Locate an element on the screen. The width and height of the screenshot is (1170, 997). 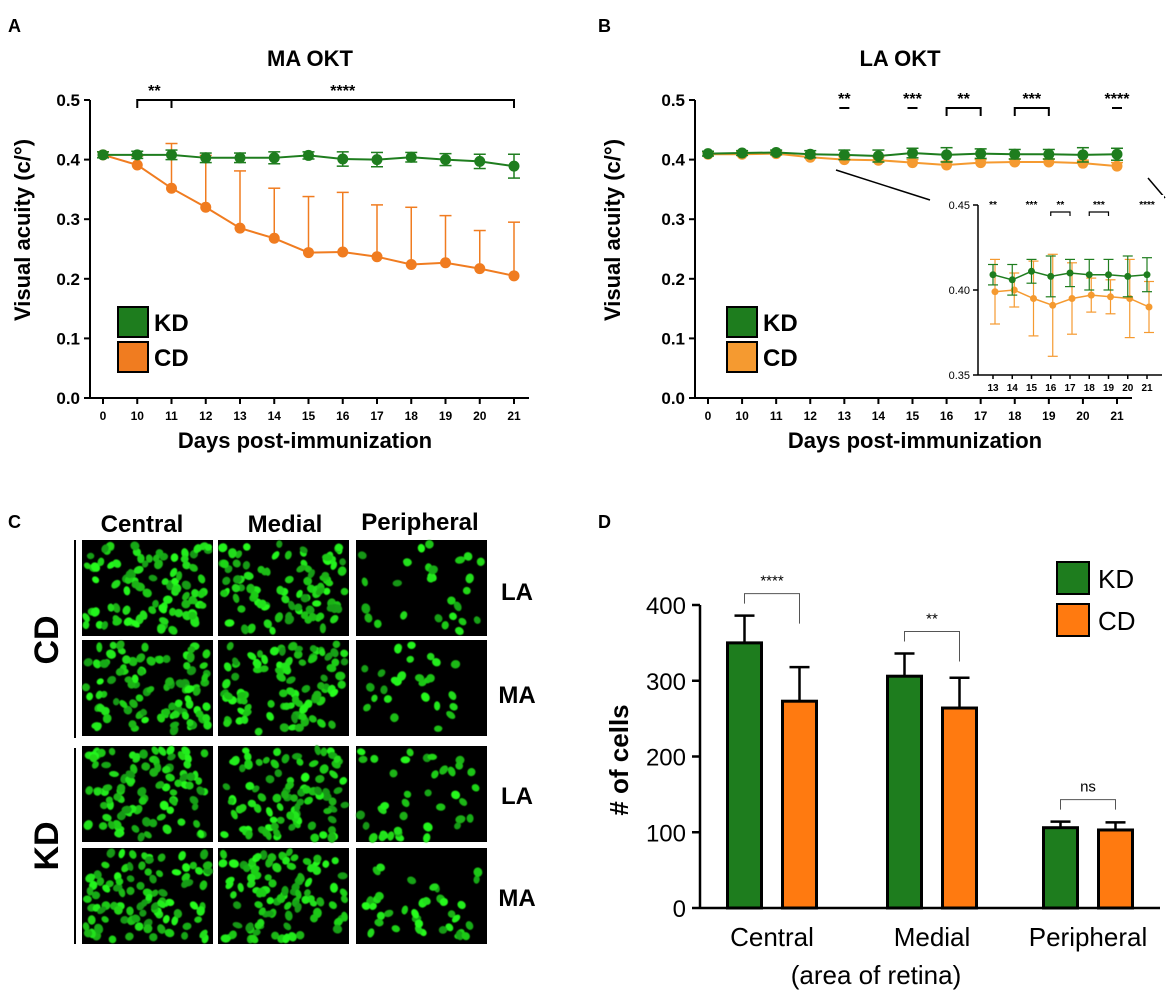
bar-kd-central is located at coordinates (744, 775).